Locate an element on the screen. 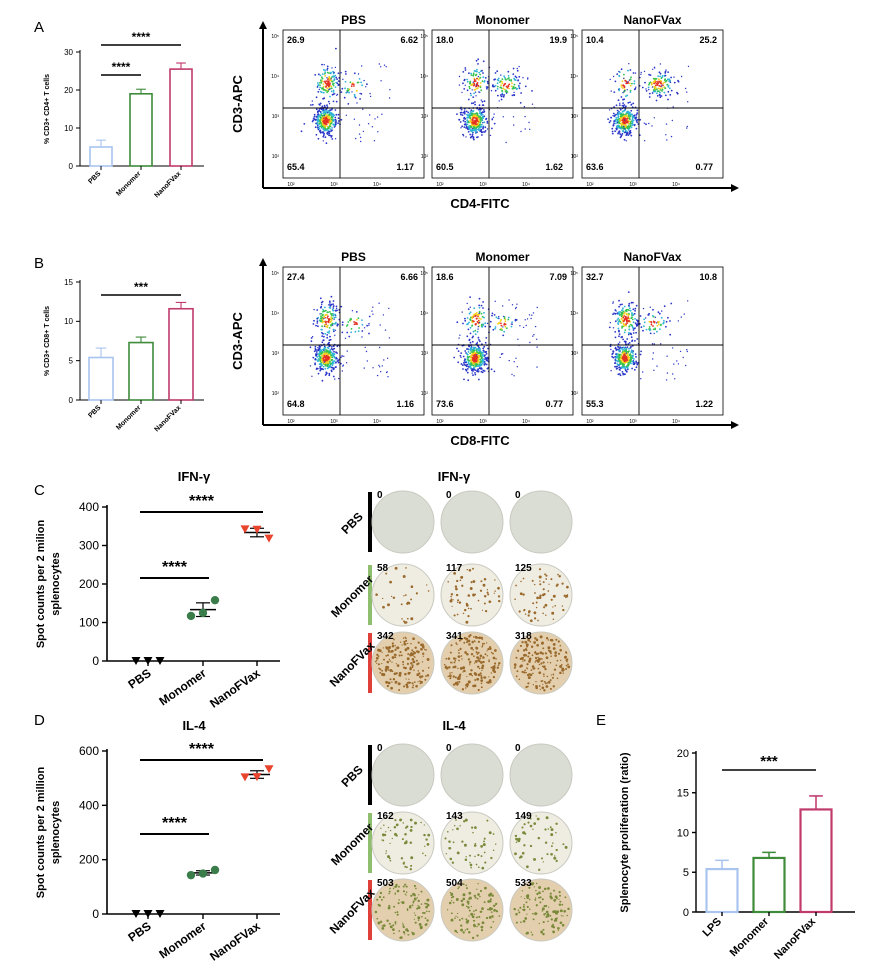 The width and height of the screenshot is (870, 980). panel-b-y-tick-label: 0 is located at coordinates (71, 400).